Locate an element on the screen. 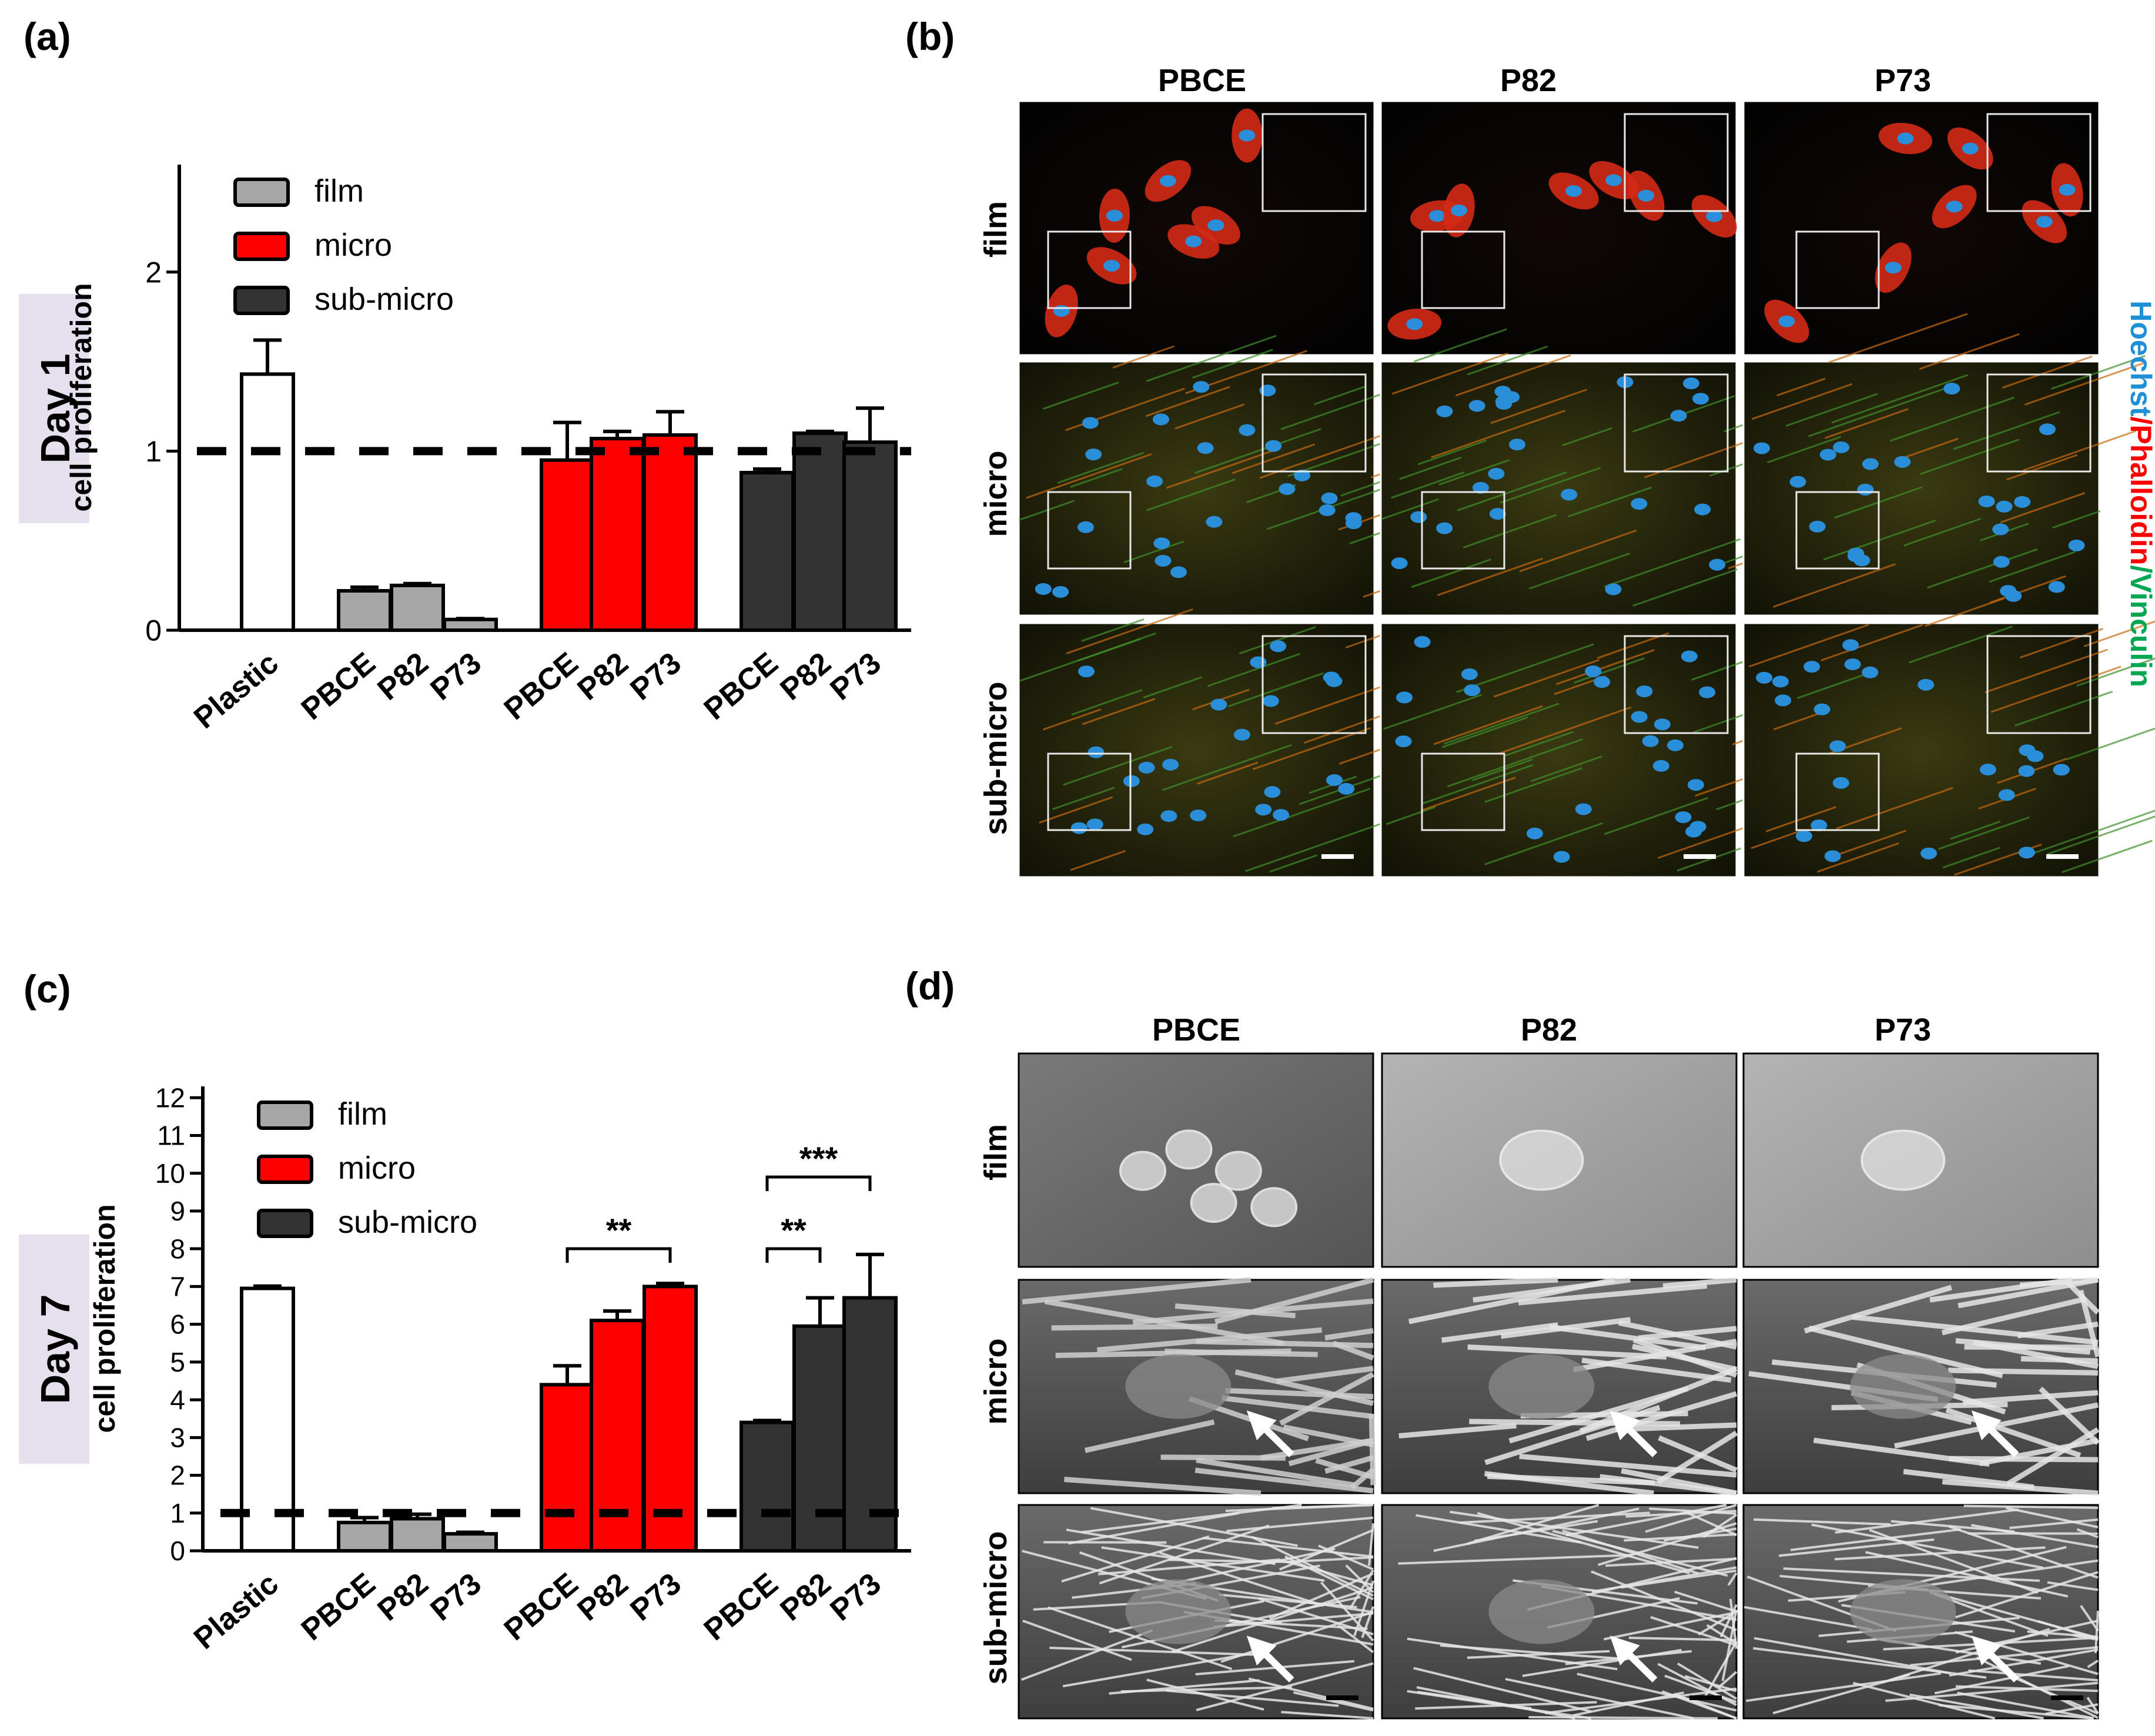 The height and width of the screenshot is (1736, 2155). x-tick-label: Plastic is located at coordinates (237, 1612).